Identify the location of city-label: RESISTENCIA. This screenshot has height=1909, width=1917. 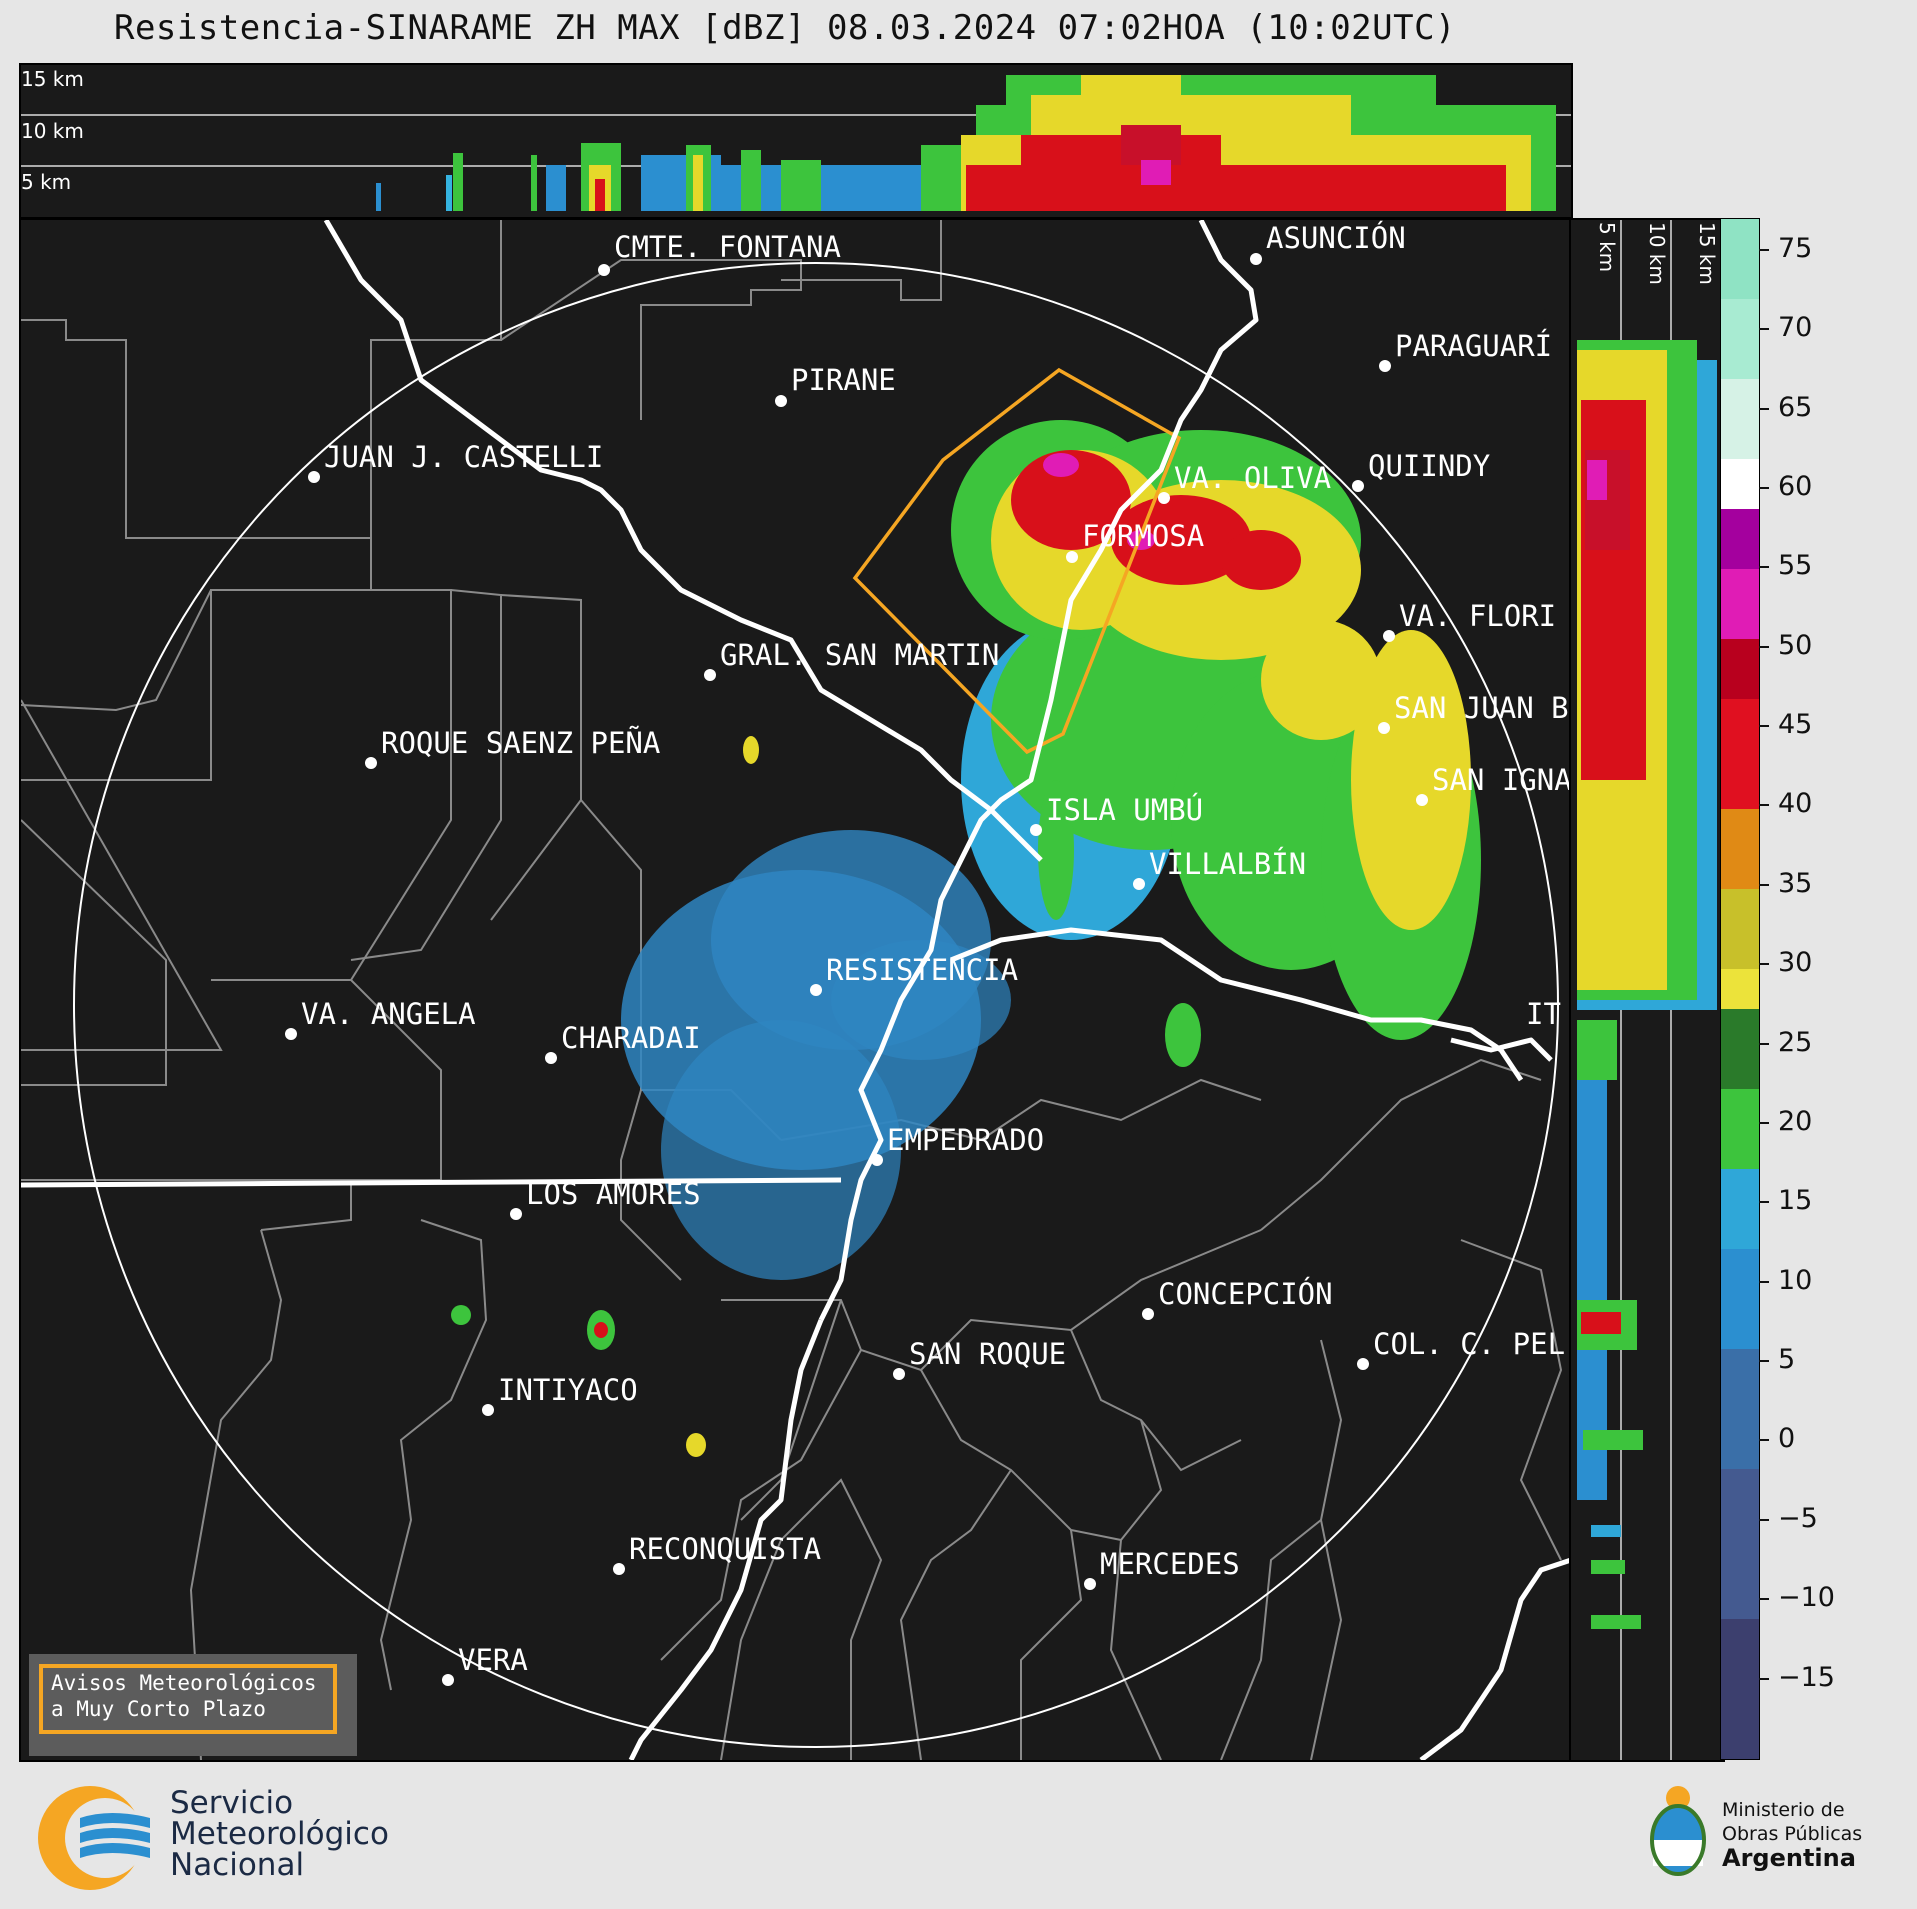
(922, 970).